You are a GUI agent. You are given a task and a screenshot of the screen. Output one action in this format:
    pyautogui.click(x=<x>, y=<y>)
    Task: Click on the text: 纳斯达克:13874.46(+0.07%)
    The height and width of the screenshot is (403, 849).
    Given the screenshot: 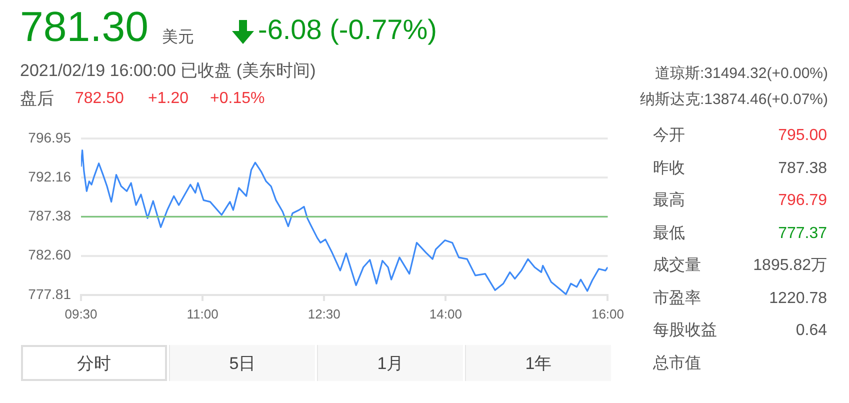 What is the action you would take?
    pyautogui.click(x=734, y=99)
    